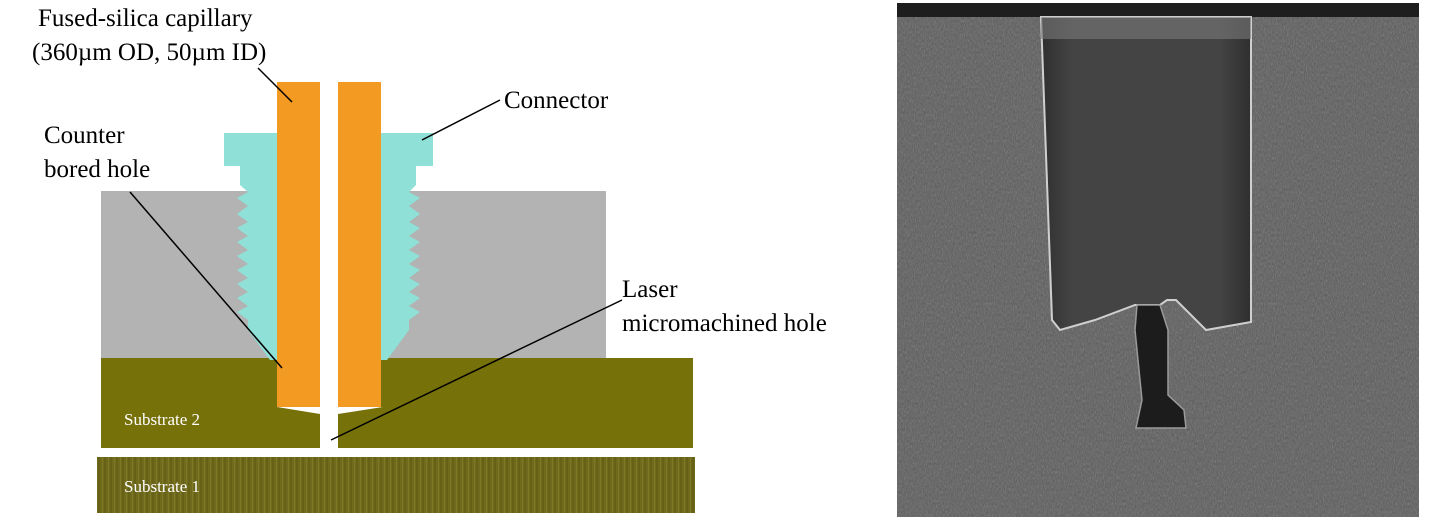 This screenshot has width=1431, height=523. What do you see at coordinates (298, 410) in the screenshot?
I see `bore-left-white` at bounding box center [298, 410].